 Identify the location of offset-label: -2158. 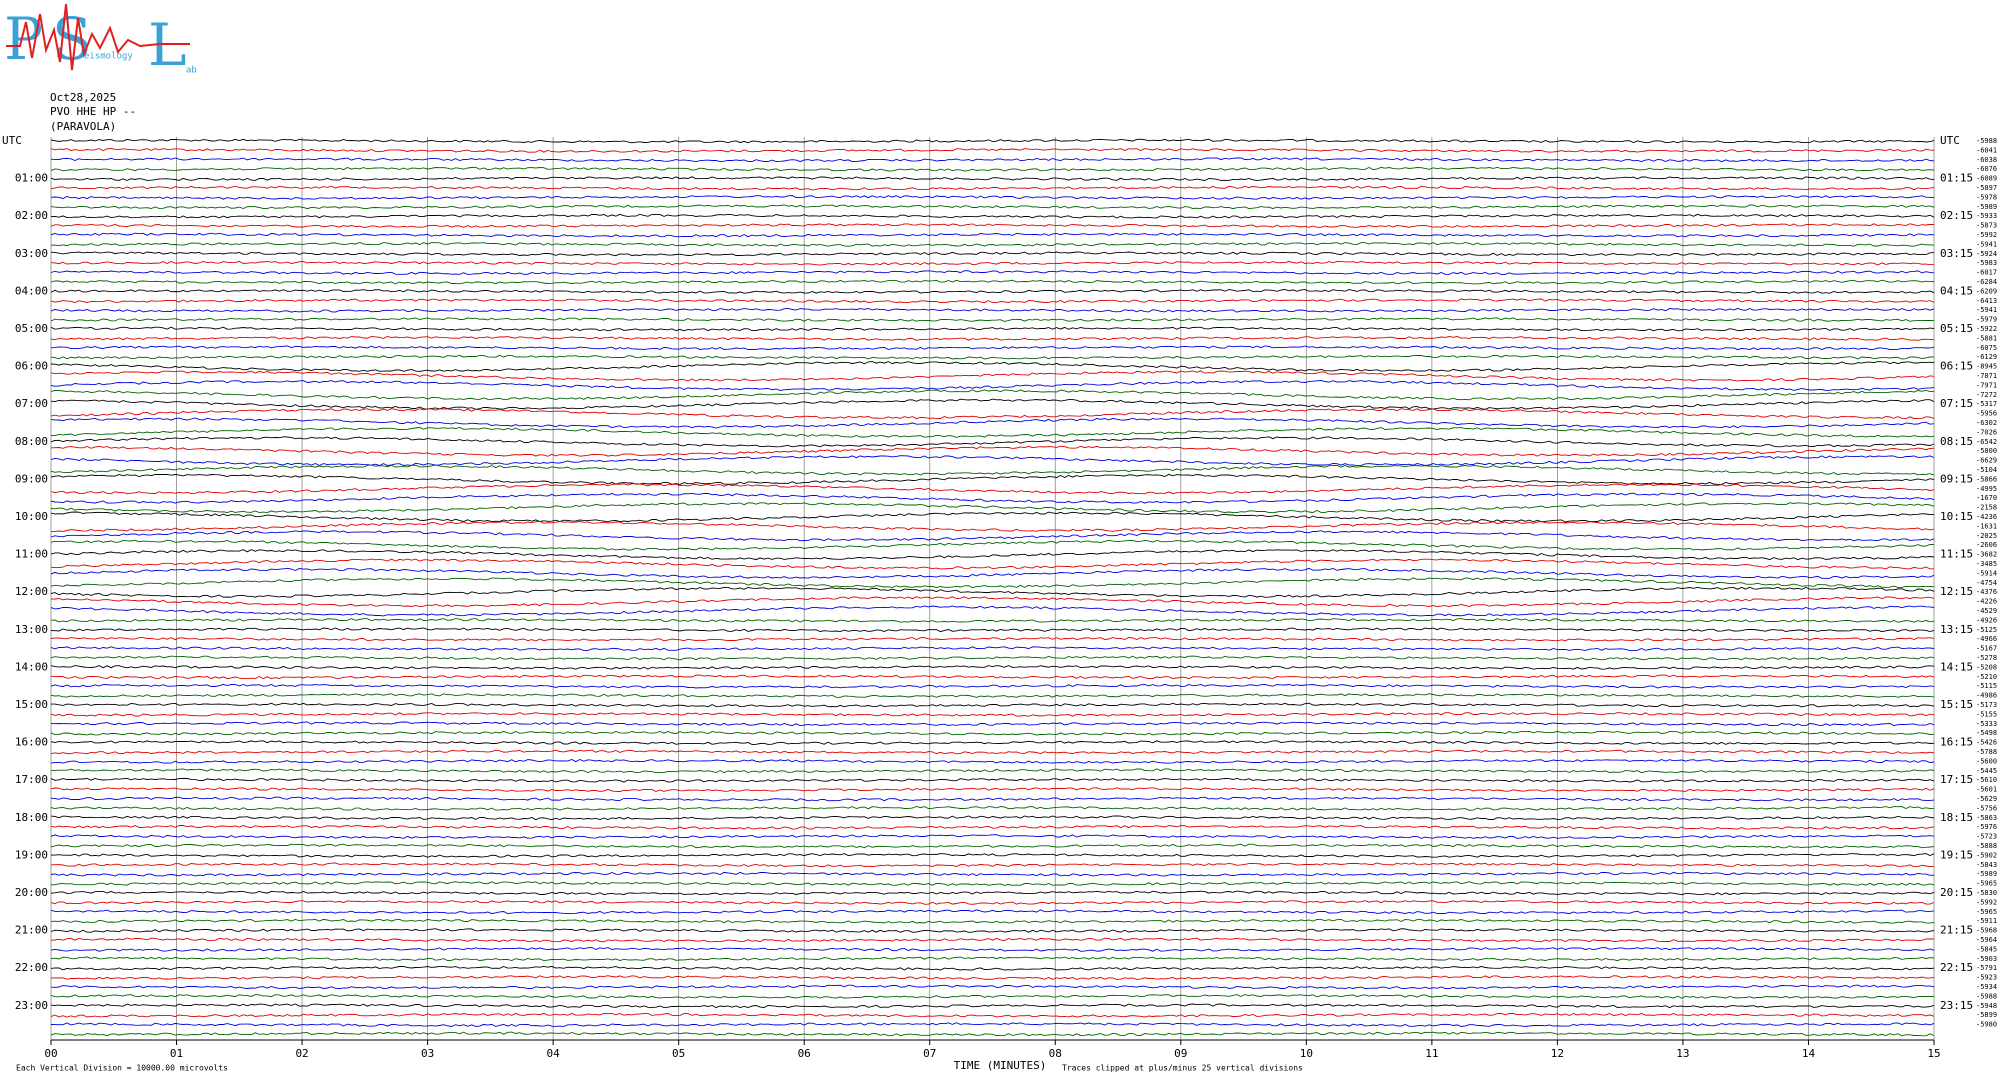
(1986, 508).